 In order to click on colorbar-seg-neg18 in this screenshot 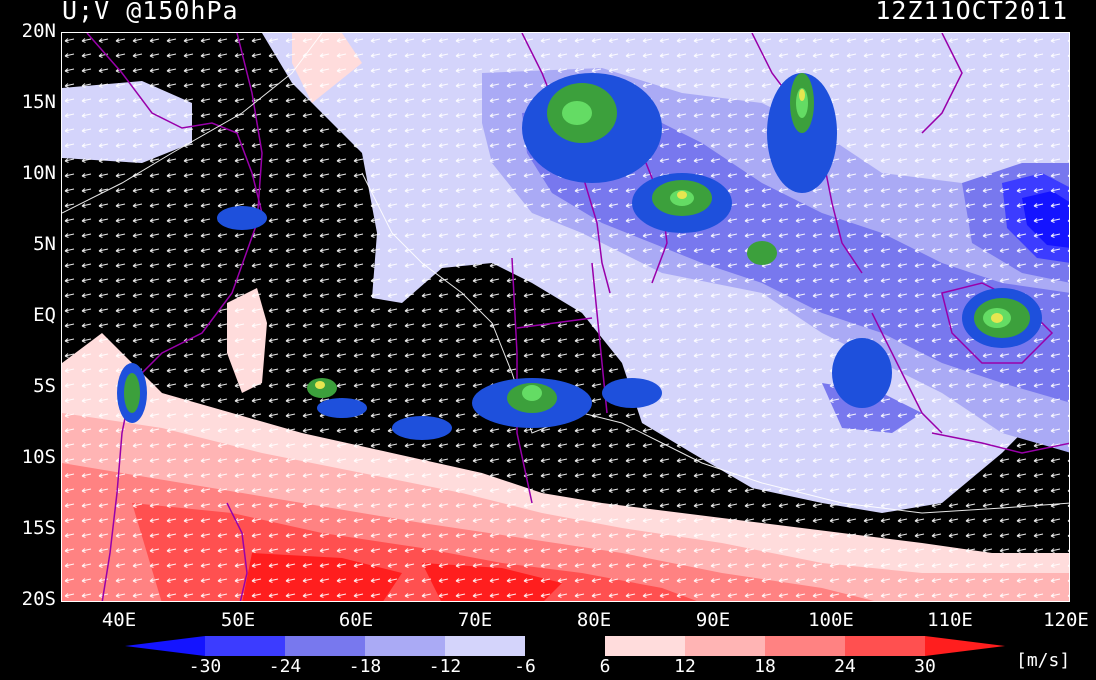, I will do `click(405, 646)`.